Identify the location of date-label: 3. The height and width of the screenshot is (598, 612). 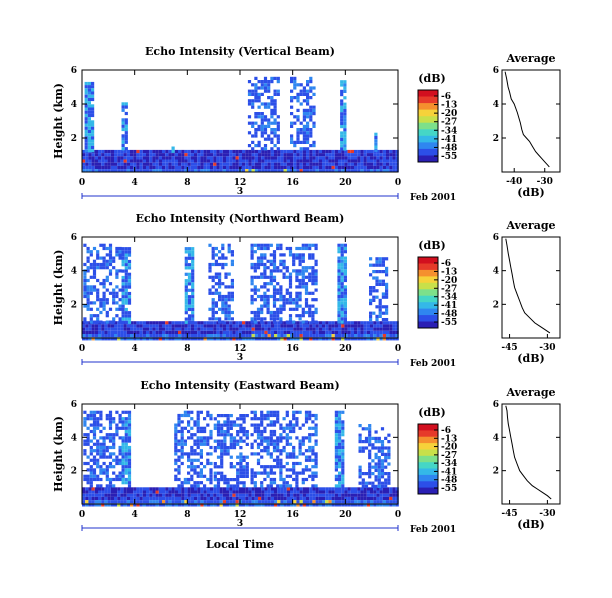
(240, 192).